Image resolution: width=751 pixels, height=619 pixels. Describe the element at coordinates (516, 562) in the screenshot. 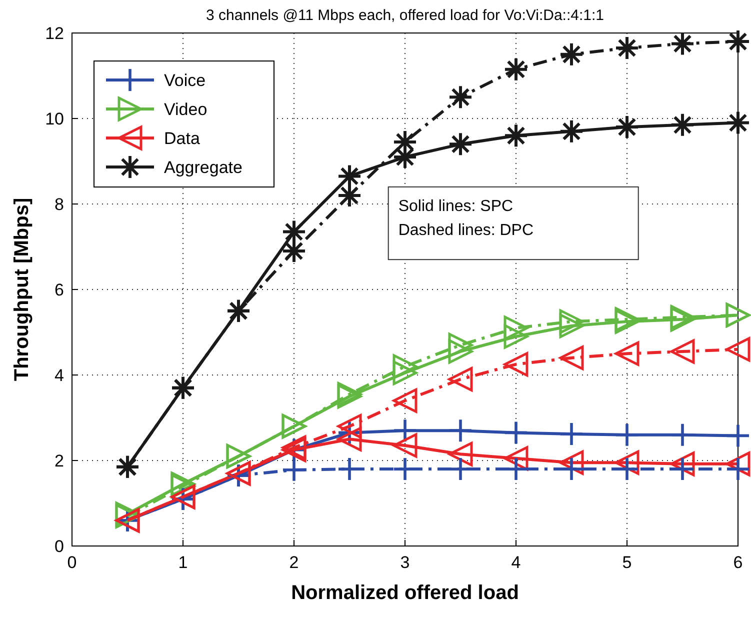

I see `x-tick-label: 4` at that location.